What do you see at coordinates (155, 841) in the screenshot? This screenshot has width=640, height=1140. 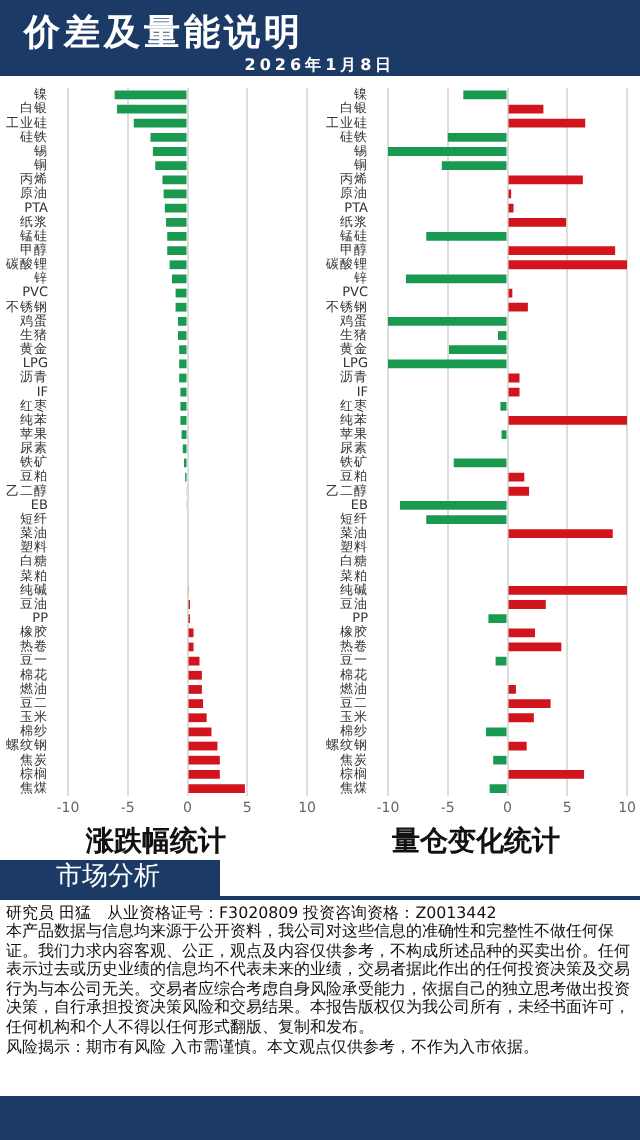 I see `text: 涨跌幅统计` at bounding box center [155, 841].